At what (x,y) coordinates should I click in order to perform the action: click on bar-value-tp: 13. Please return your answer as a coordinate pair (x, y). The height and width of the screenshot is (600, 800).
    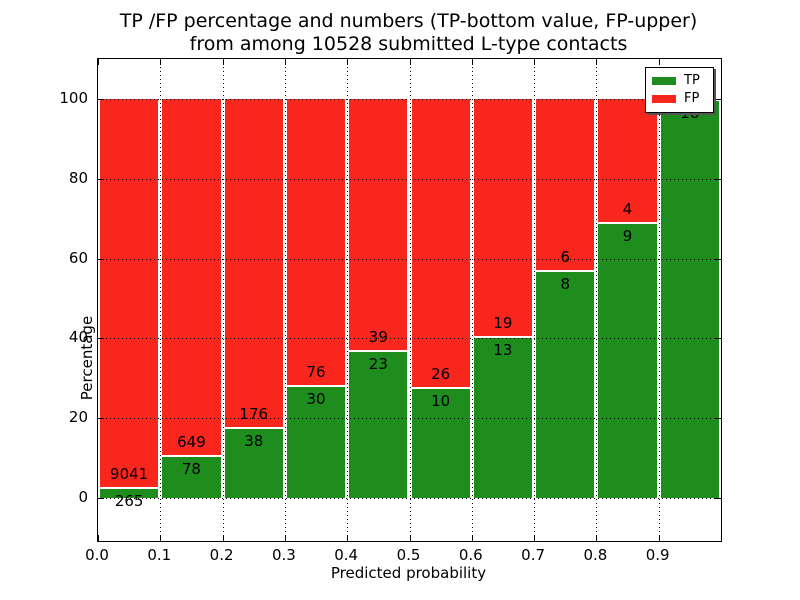
    Looking at the image, I should click on (503, 349).